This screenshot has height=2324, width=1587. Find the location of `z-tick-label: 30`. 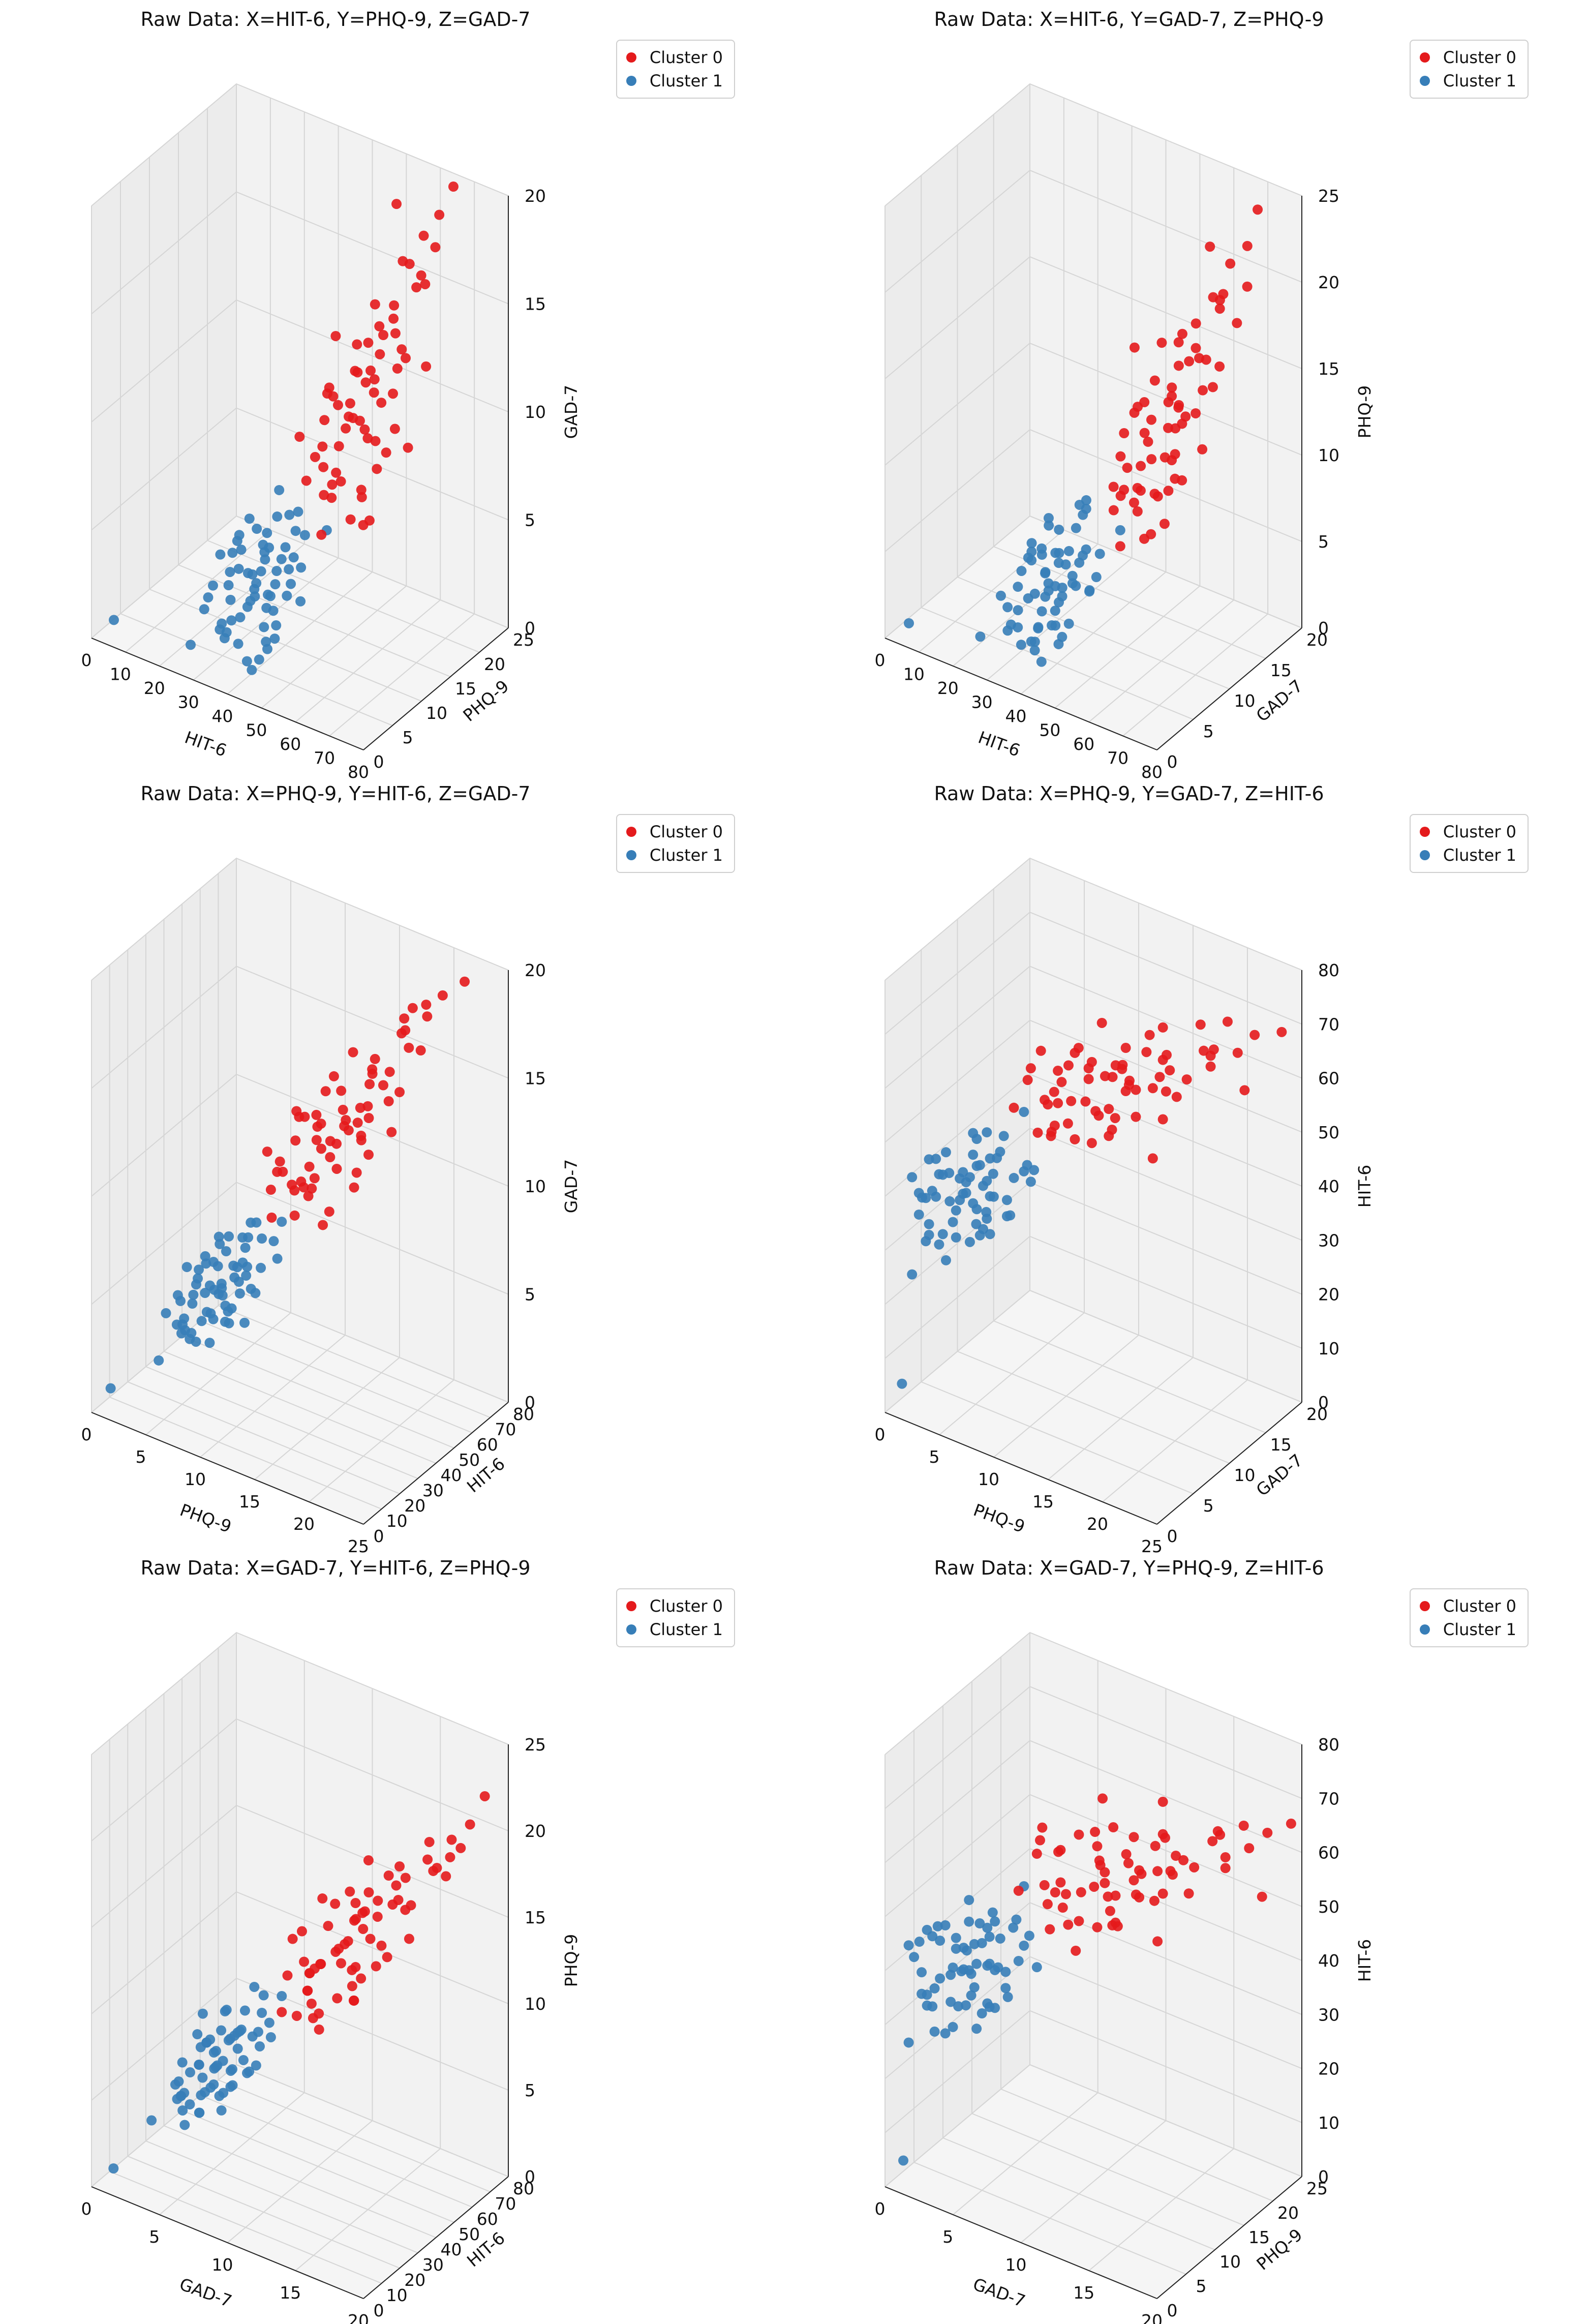

z-tick-label: 30 is located at coordinates (1328, 1240).